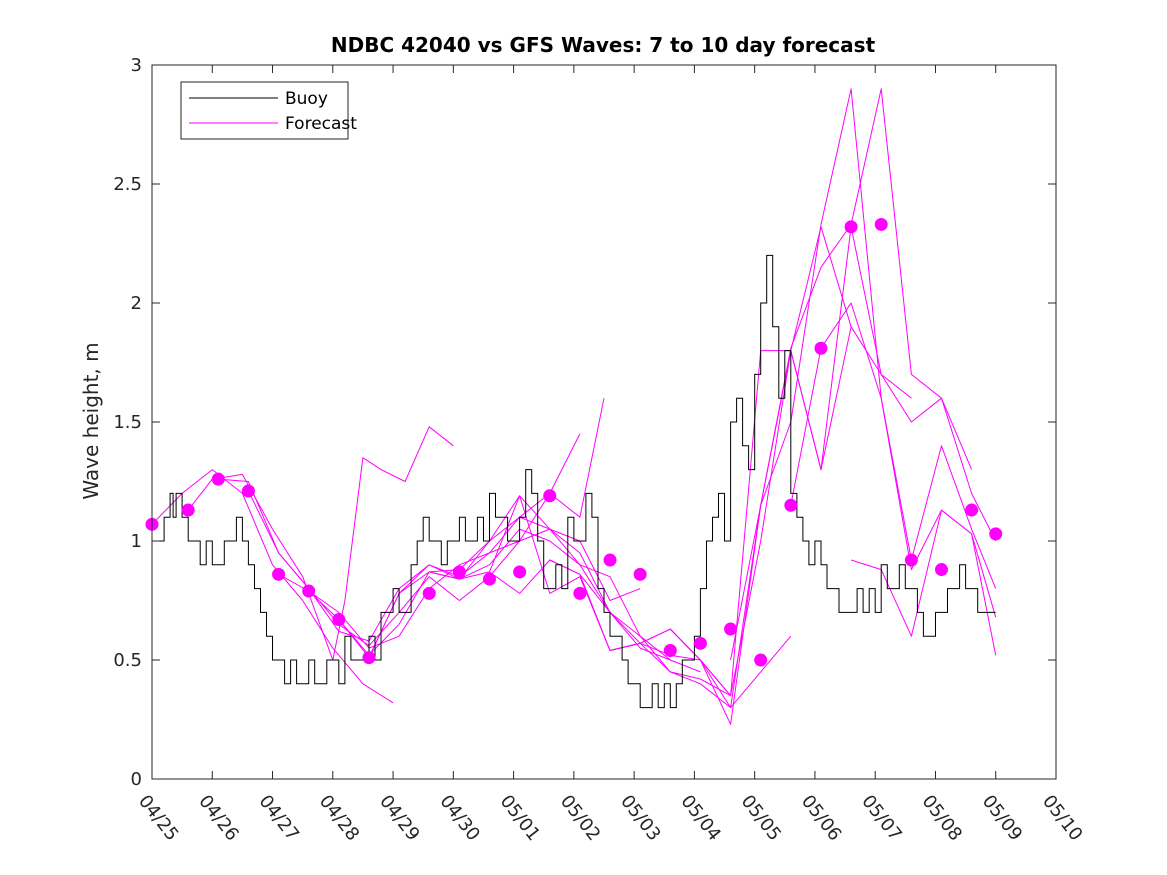  What do you see at coordinates (136, 303) in the screenshot?
I see `y-tick-label: 2` at bounding box center [136, 303].